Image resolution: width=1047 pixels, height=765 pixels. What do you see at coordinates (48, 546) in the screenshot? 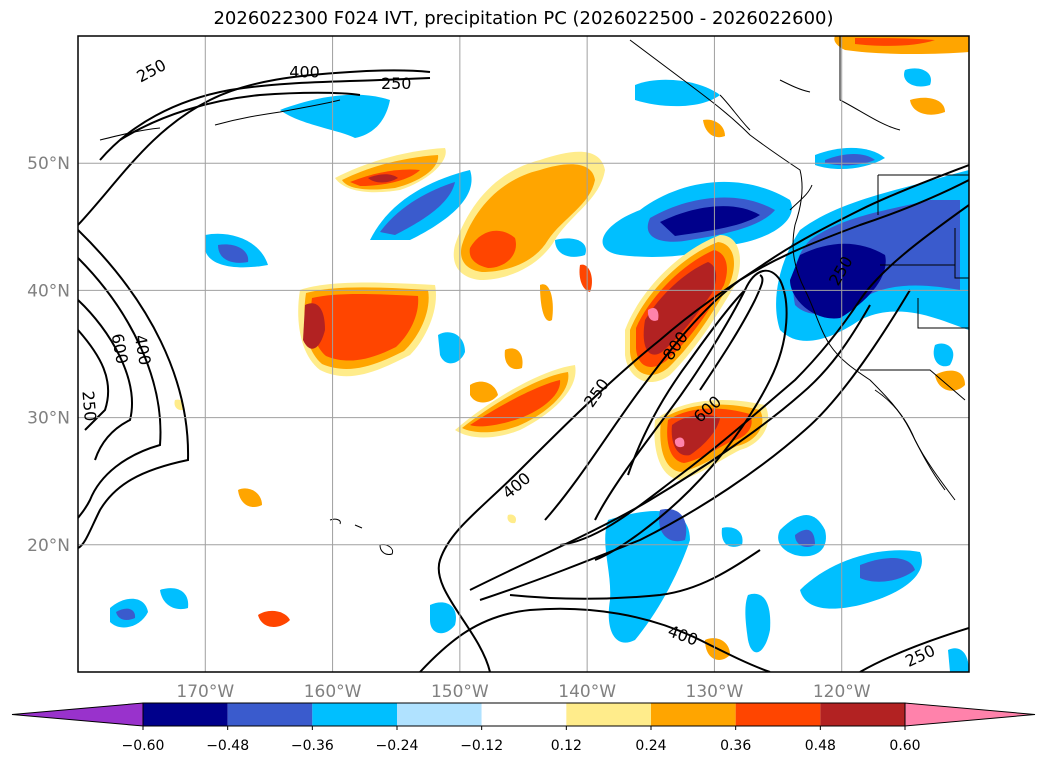
I see `latitude-tick-label: 20°N` at bounding box center [48, 546].